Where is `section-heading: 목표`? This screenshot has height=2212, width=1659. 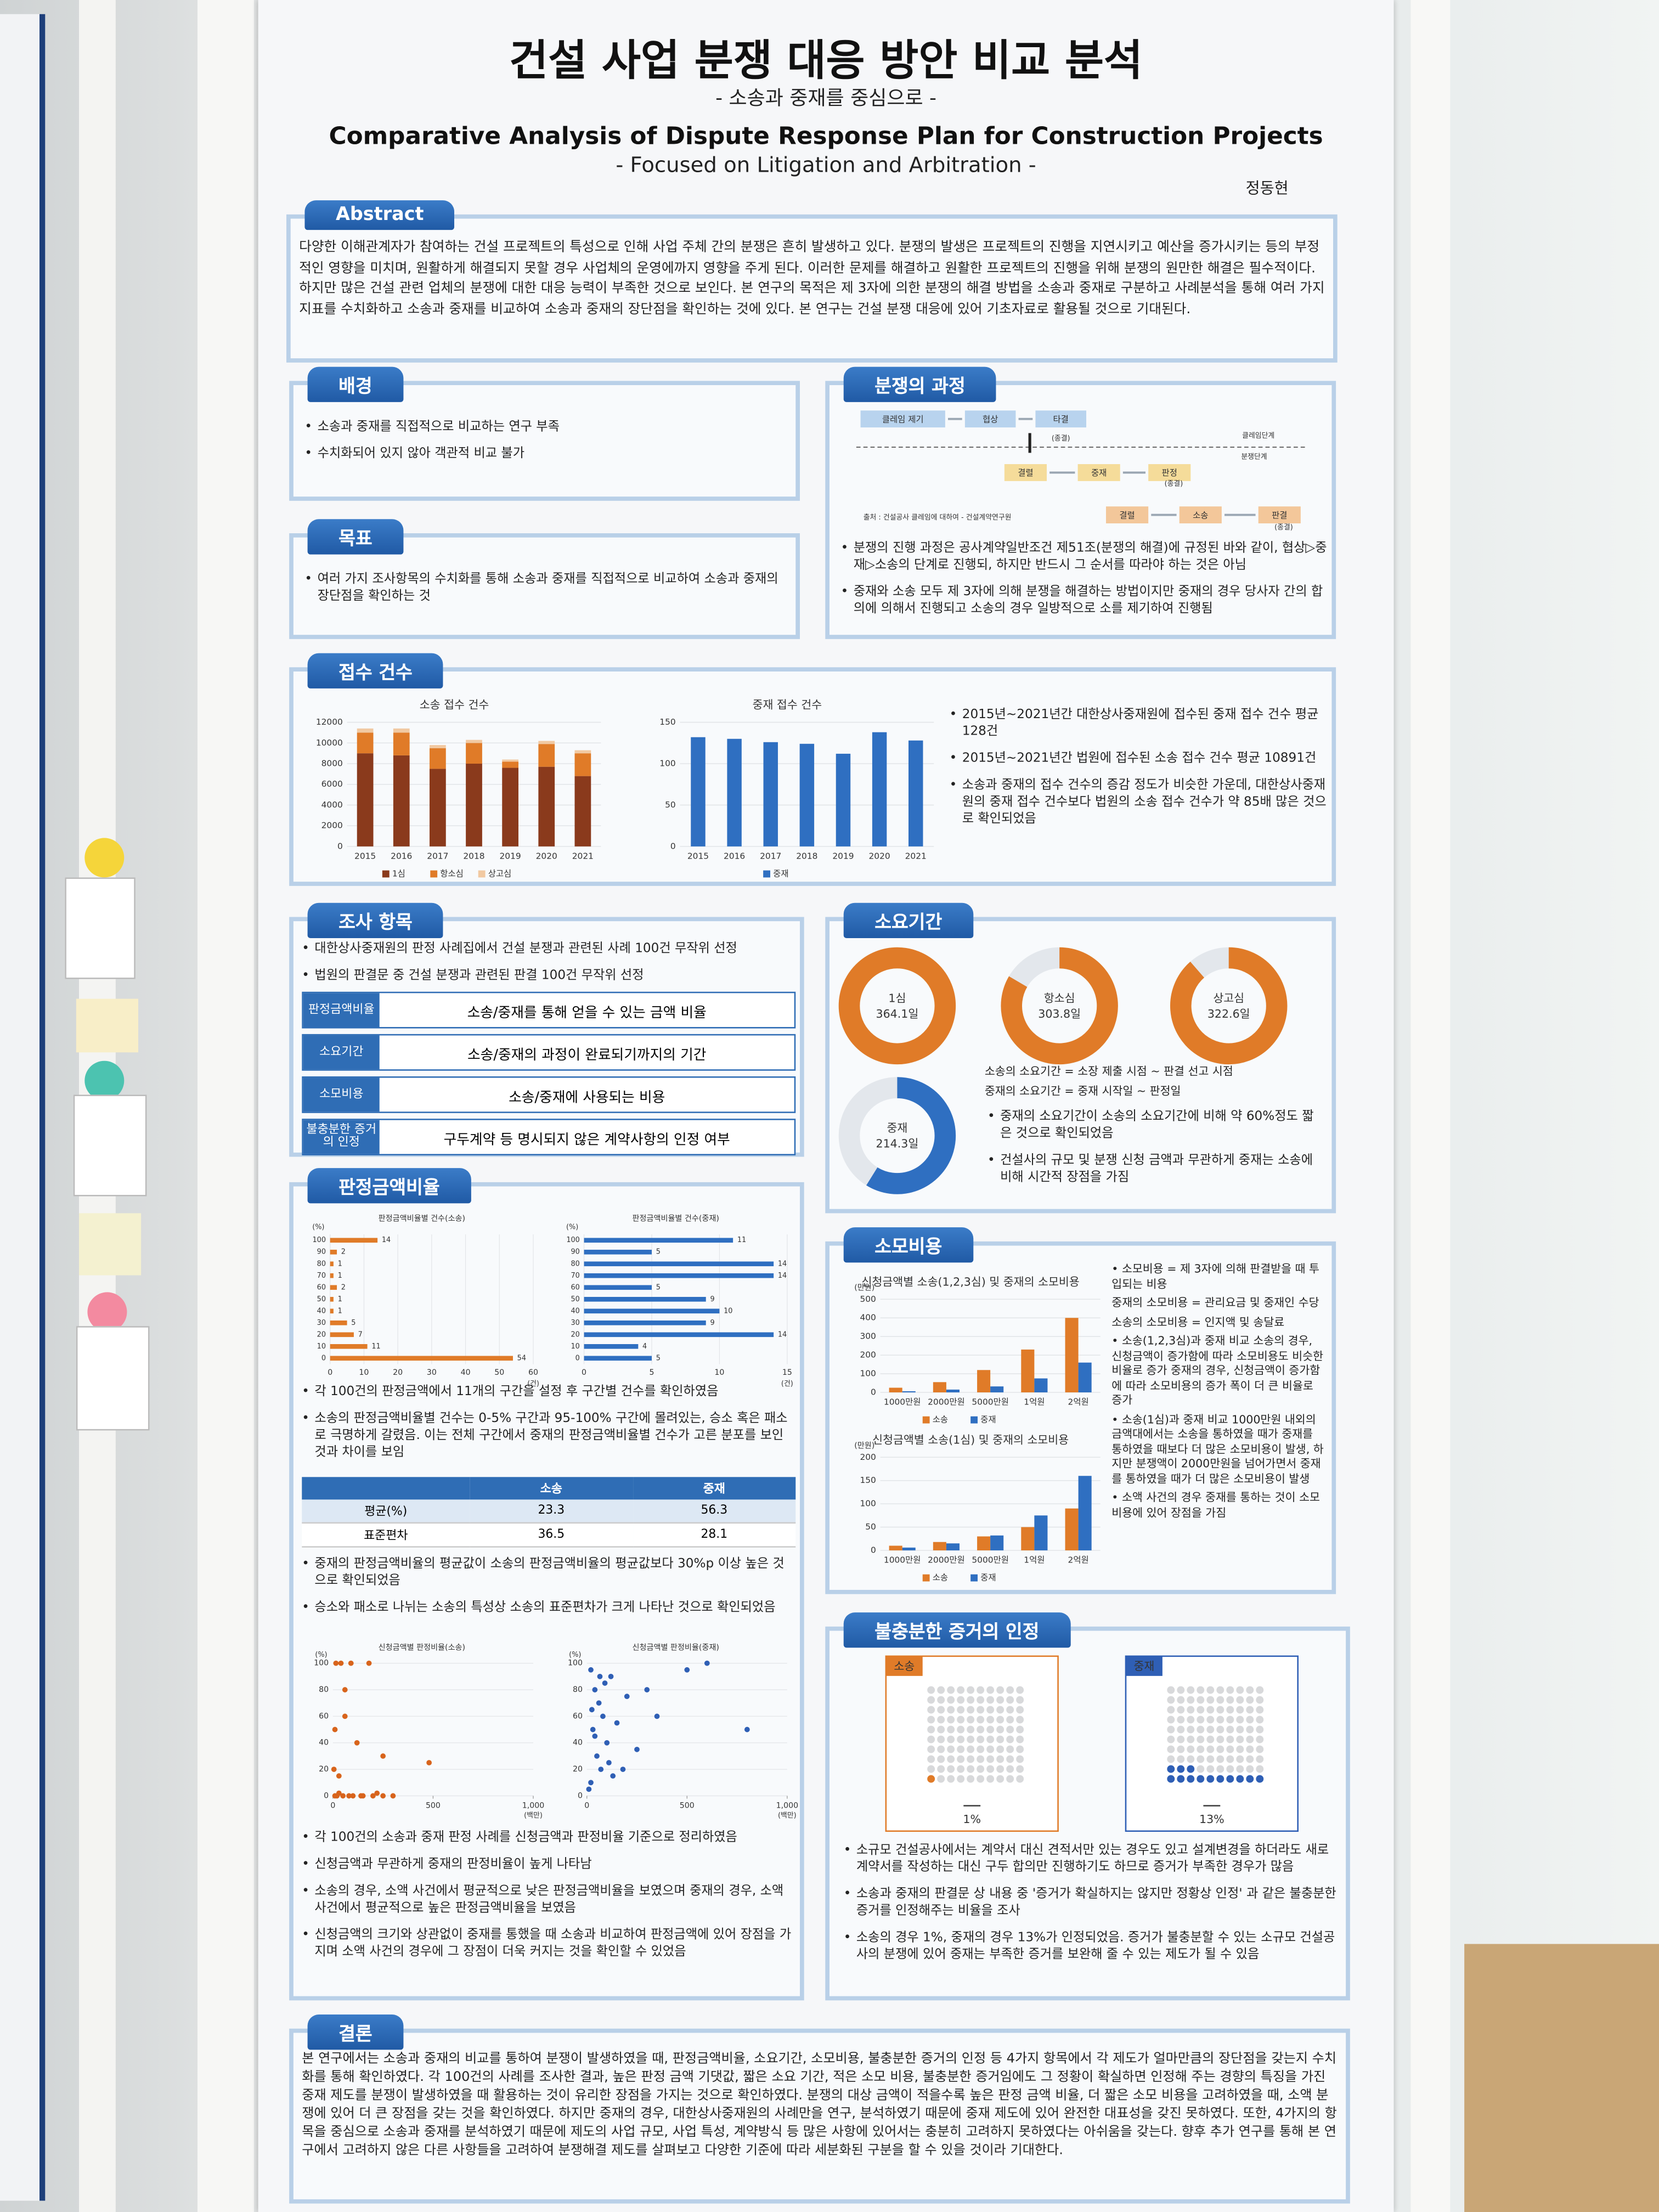 section-heading: 목표 is located at coordinates (356, 537).